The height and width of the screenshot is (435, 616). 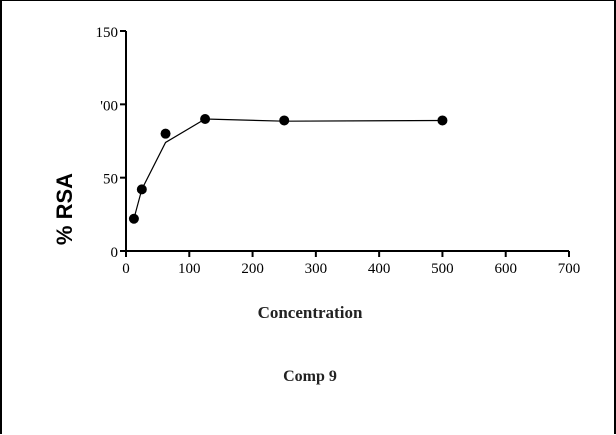 I want to click on x-tick-label: 500, so click(x=442, y=269).